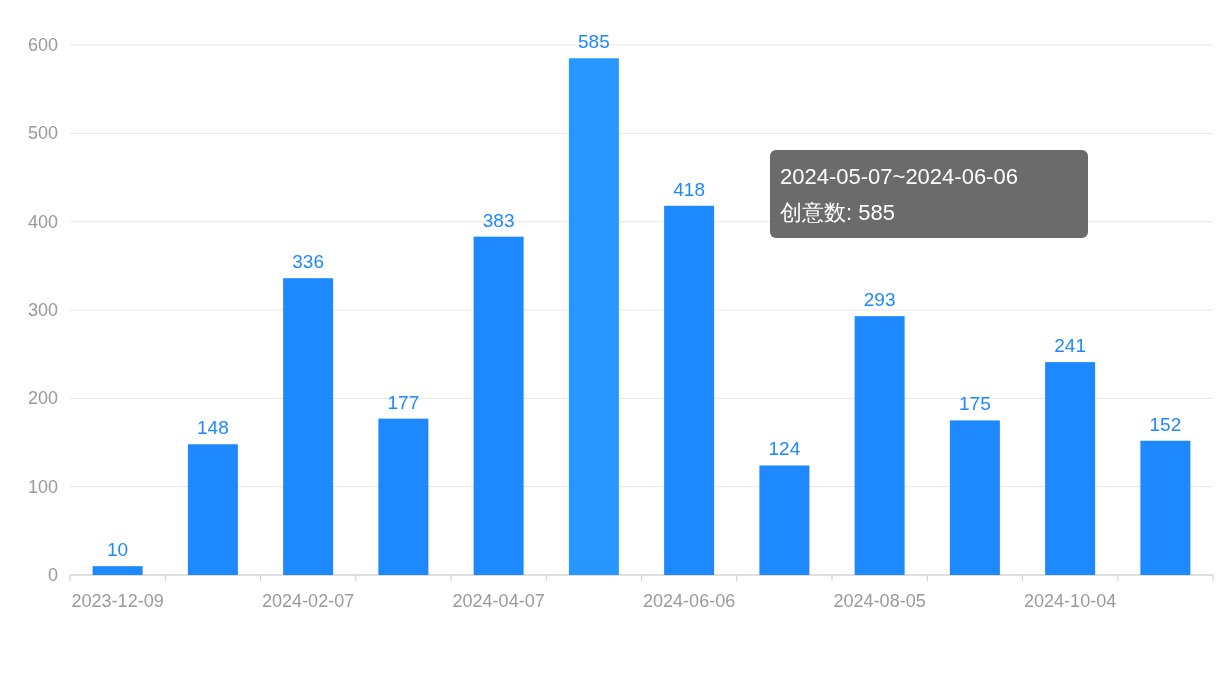  What do you see at coordinates (899, 176) in the screenshot?
I see `annotation: 2024-05-07~2024-06-06` at bounding box center [899, 176].